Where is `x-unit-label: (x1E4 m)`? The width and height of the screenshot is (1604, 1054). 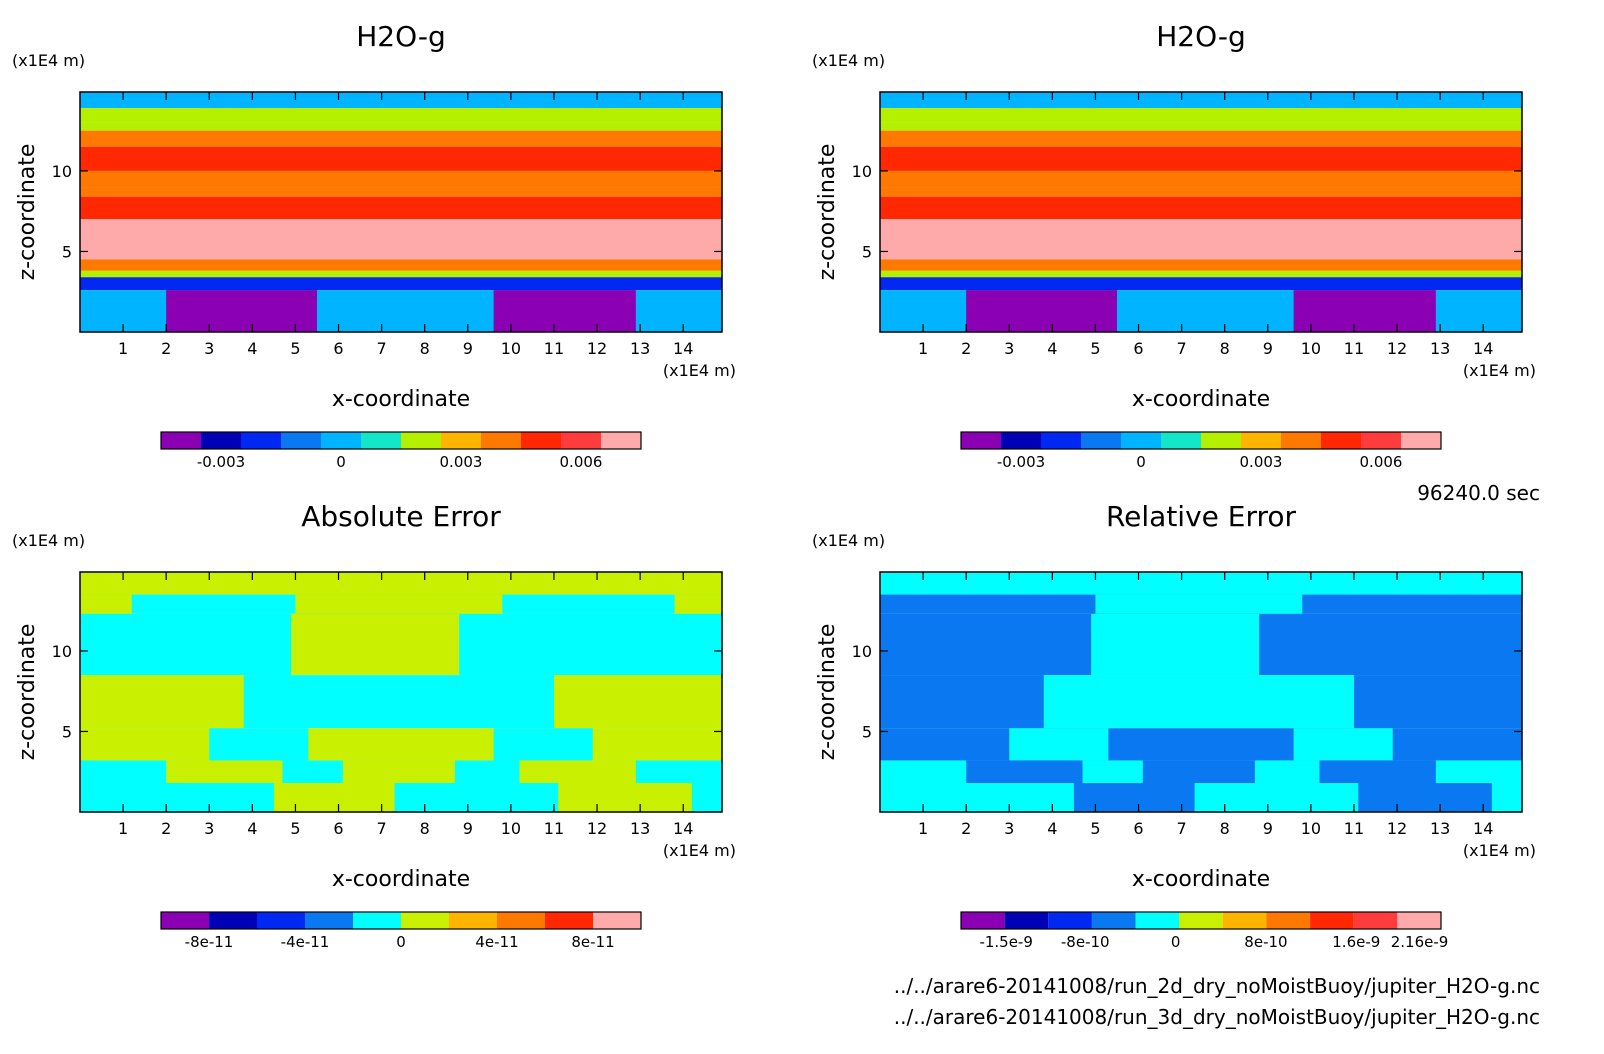 x-unit-label: (x1E4 m) is located at coordinates (699, 850).